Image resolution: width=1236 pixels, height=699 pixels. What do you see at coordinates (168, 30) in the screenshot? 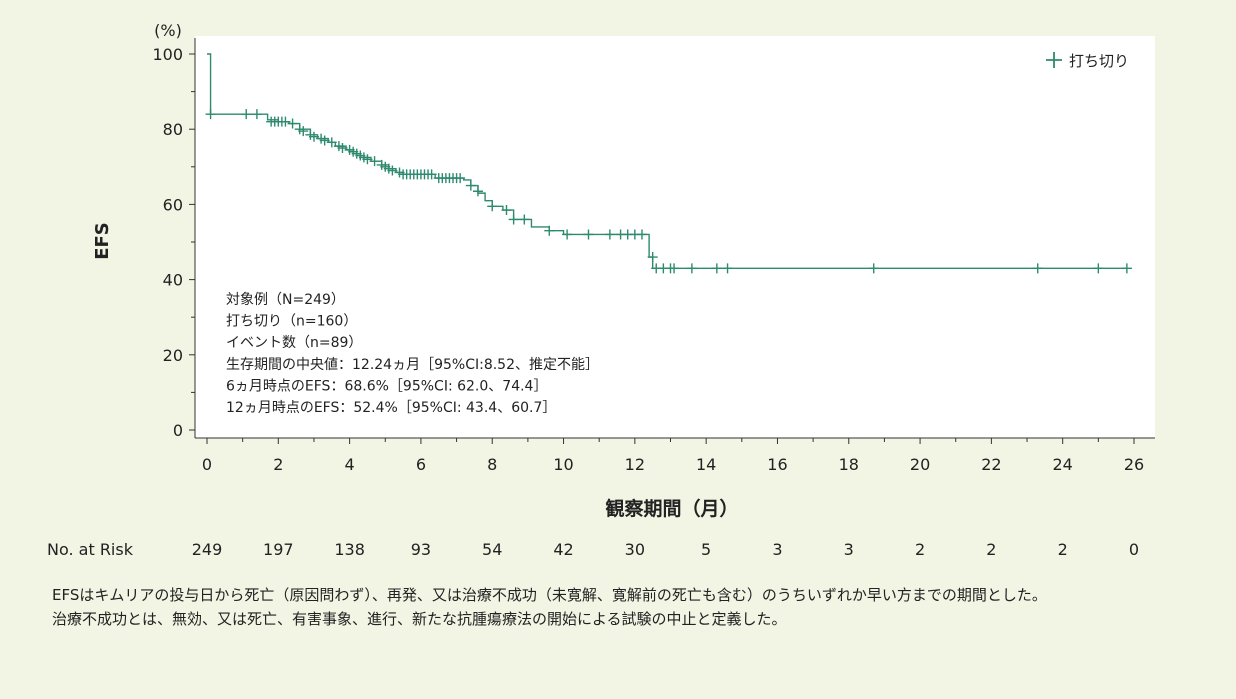
I see `y-unit-label: (%)` at bounding box center [168, 30].